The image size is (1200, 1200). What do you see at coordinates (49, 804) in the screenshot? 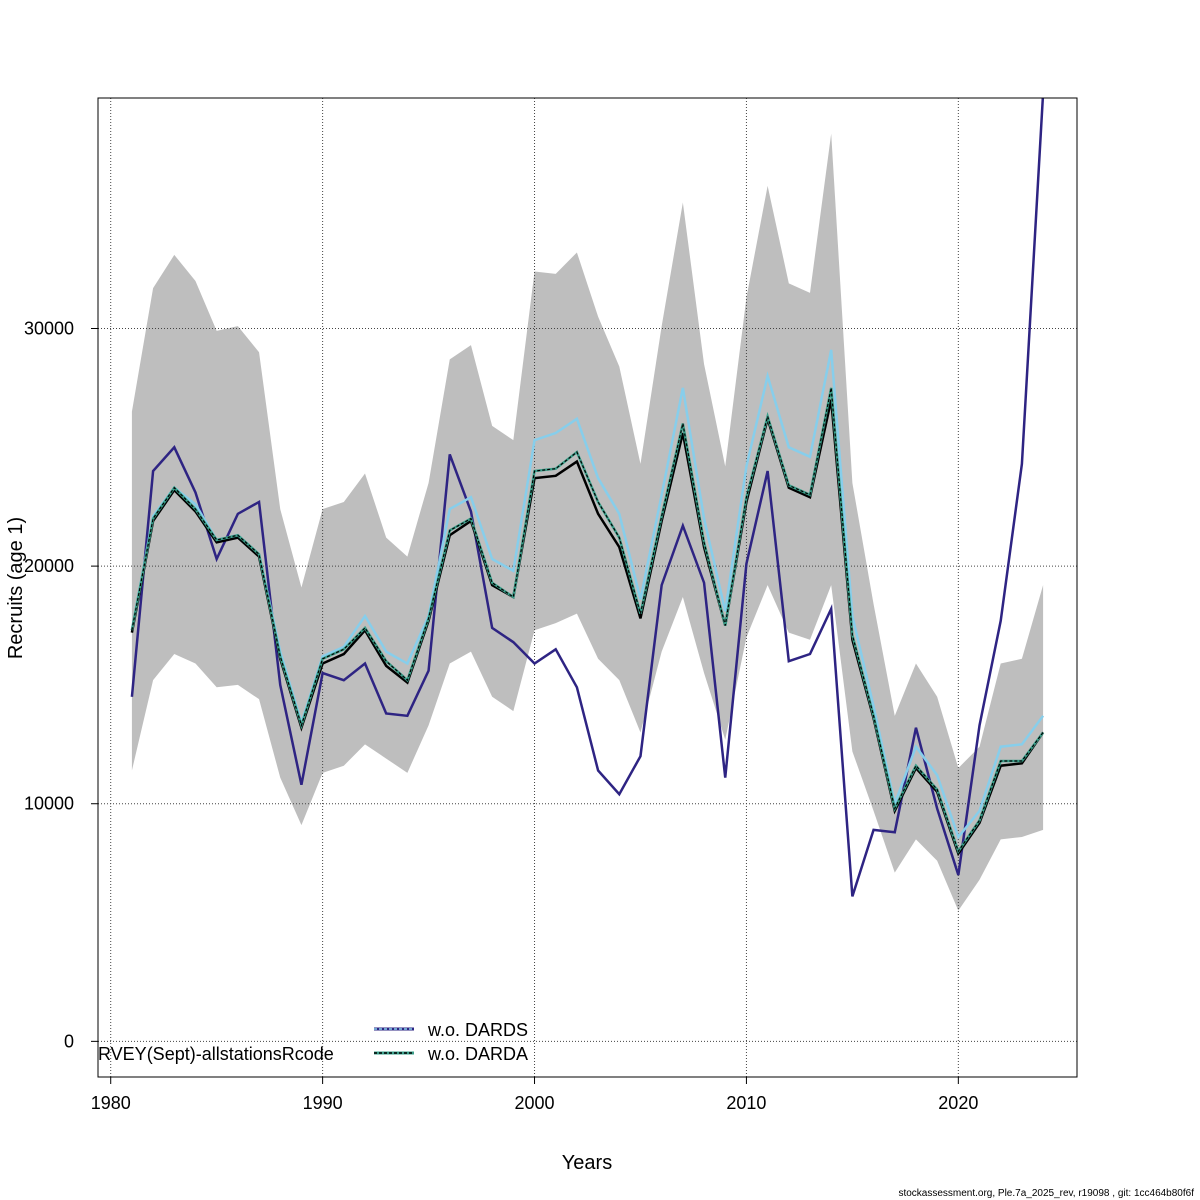
I see `y-tick-label-10000: 10000` at bounding box center [49, 804].